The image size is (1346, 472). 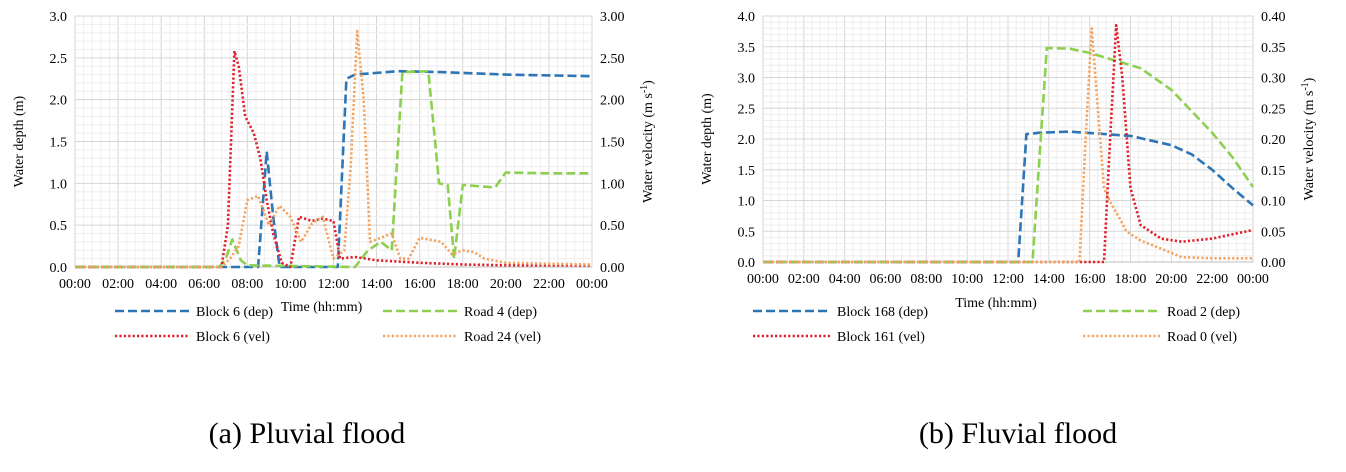 I want to click on y-tick-label-right: 1.50, so click(x=612, y=143).